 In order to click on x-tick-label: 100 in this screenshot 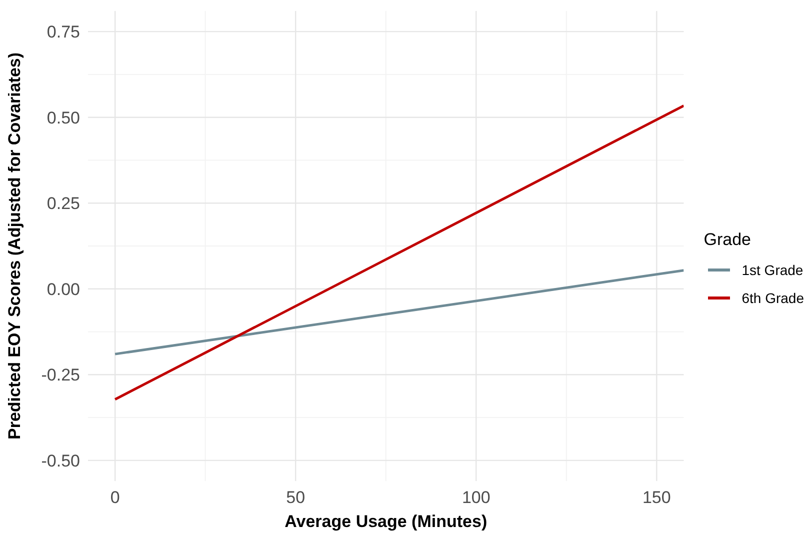, I will do `click(476, 497)`.